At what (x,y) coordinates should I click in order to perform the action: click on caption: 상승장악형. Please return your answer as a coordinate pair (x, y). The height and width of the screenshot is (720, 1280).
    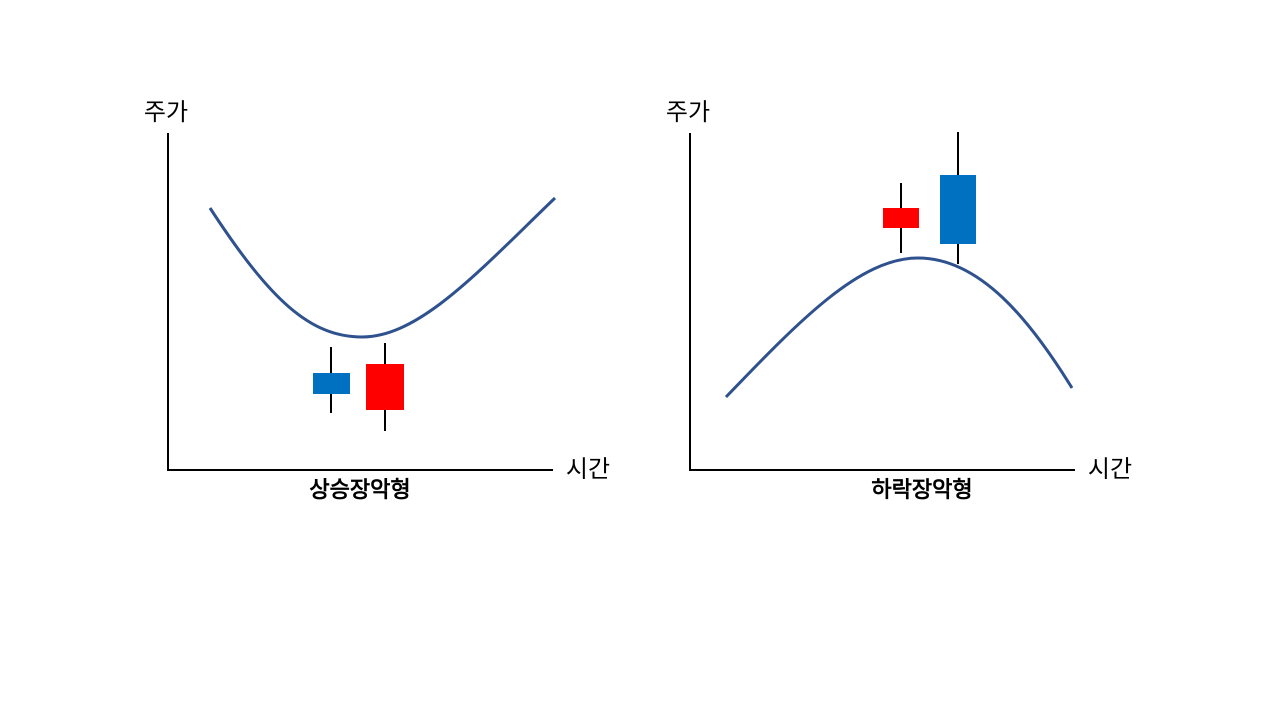
    Looking at the image, I should click on (359, 490).